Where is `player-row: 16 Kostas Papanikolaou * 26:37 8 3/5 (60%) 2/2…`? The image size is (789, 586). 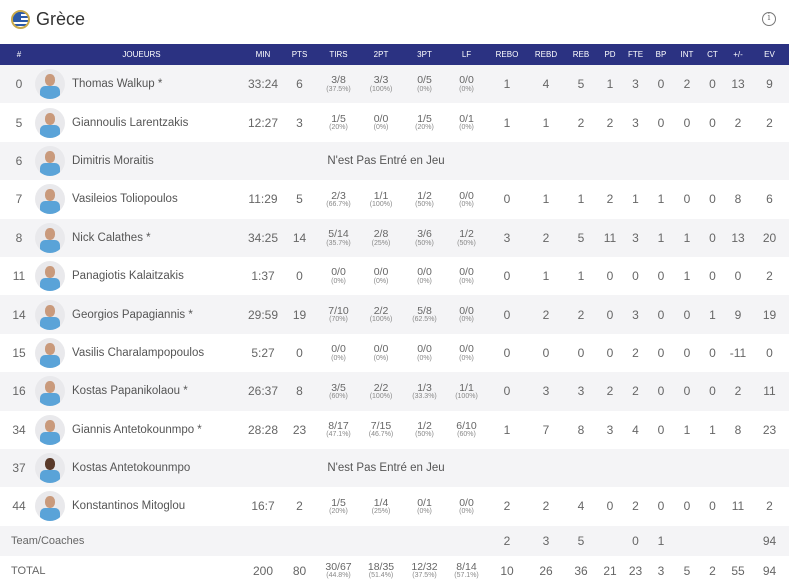
player-row: 16 Kostas Papanikolaou * 26:37 8 3/5 (60%) 2/2… is located at coordinates (394, 391).